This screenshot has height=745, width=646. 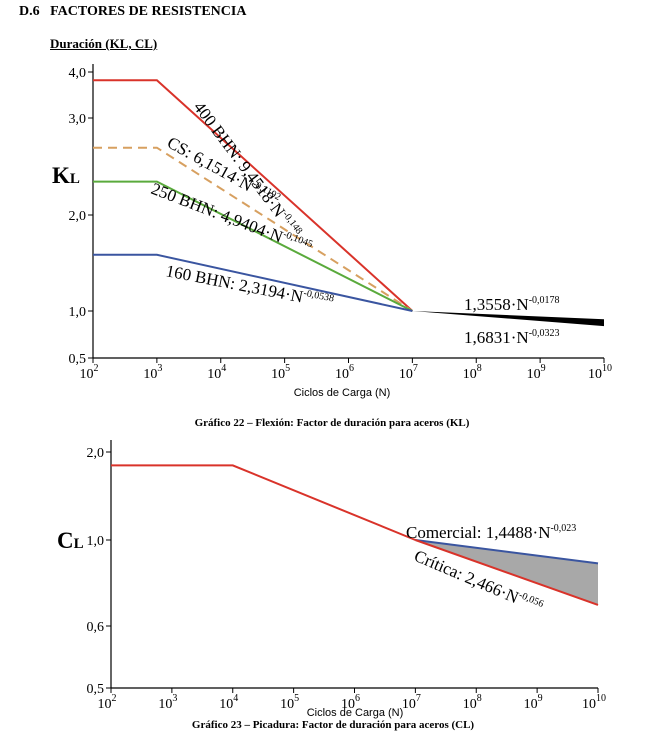 I want to click on section-number: D.6, so click(x=29, y=11).